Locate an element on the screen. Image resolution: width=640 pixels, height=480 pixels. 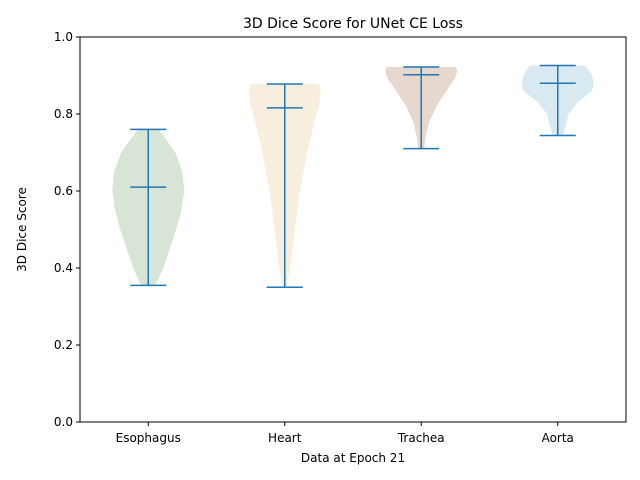
y-tick-label: 0.2 is located at coordinates (63, 345).